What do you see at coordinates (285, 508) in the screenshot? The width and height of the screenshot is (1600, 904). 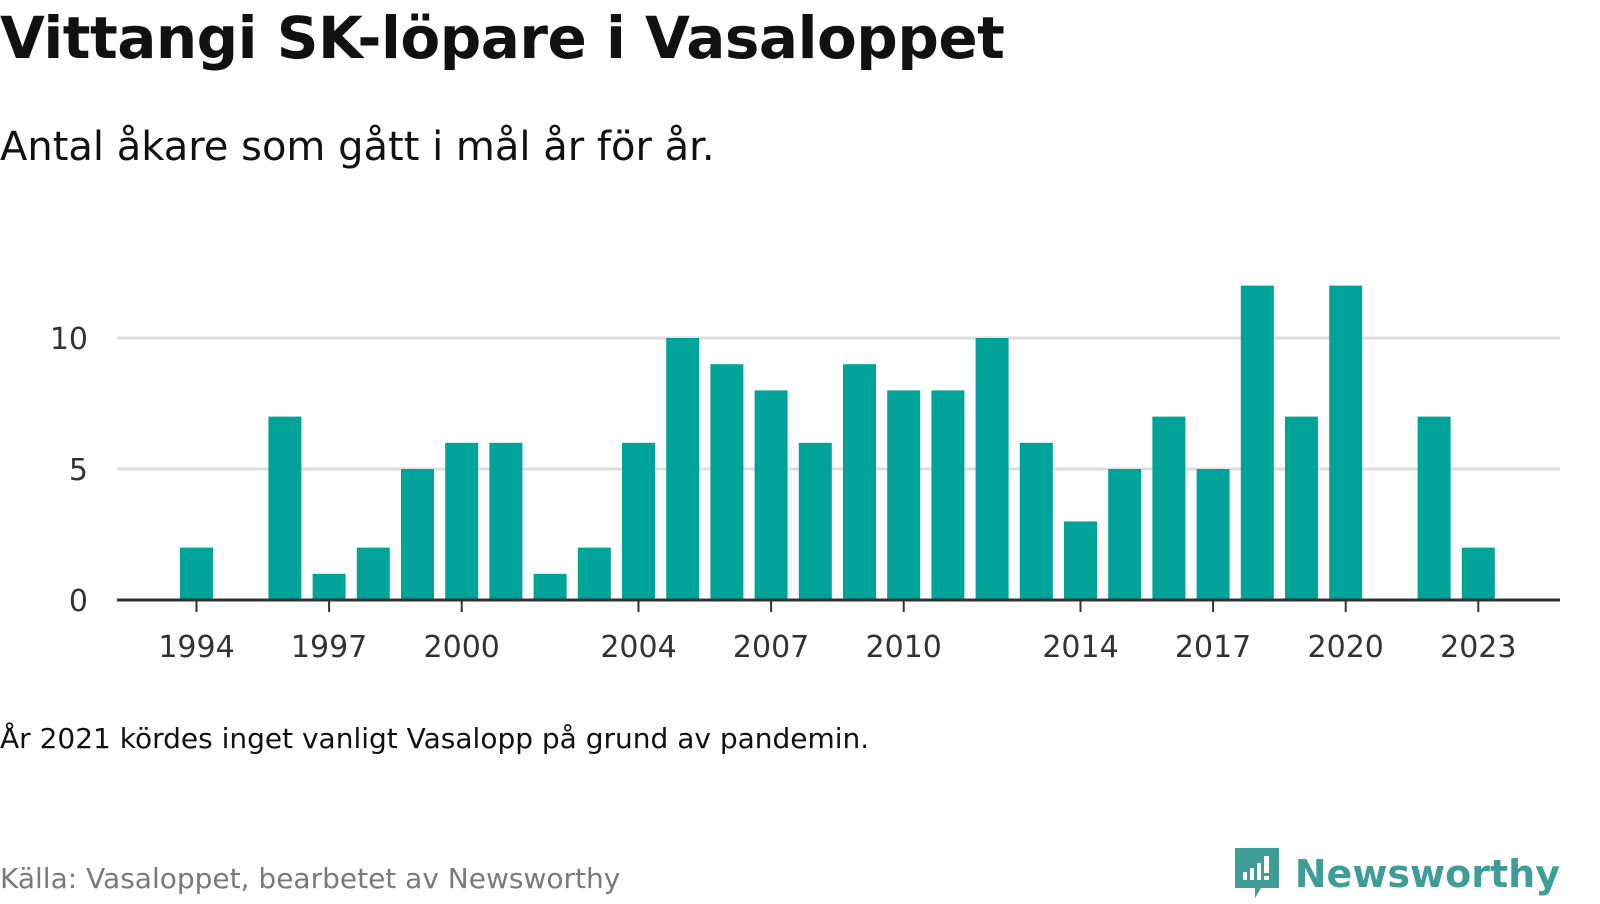 I see `bar-1996` at bounding box center [285, 508].